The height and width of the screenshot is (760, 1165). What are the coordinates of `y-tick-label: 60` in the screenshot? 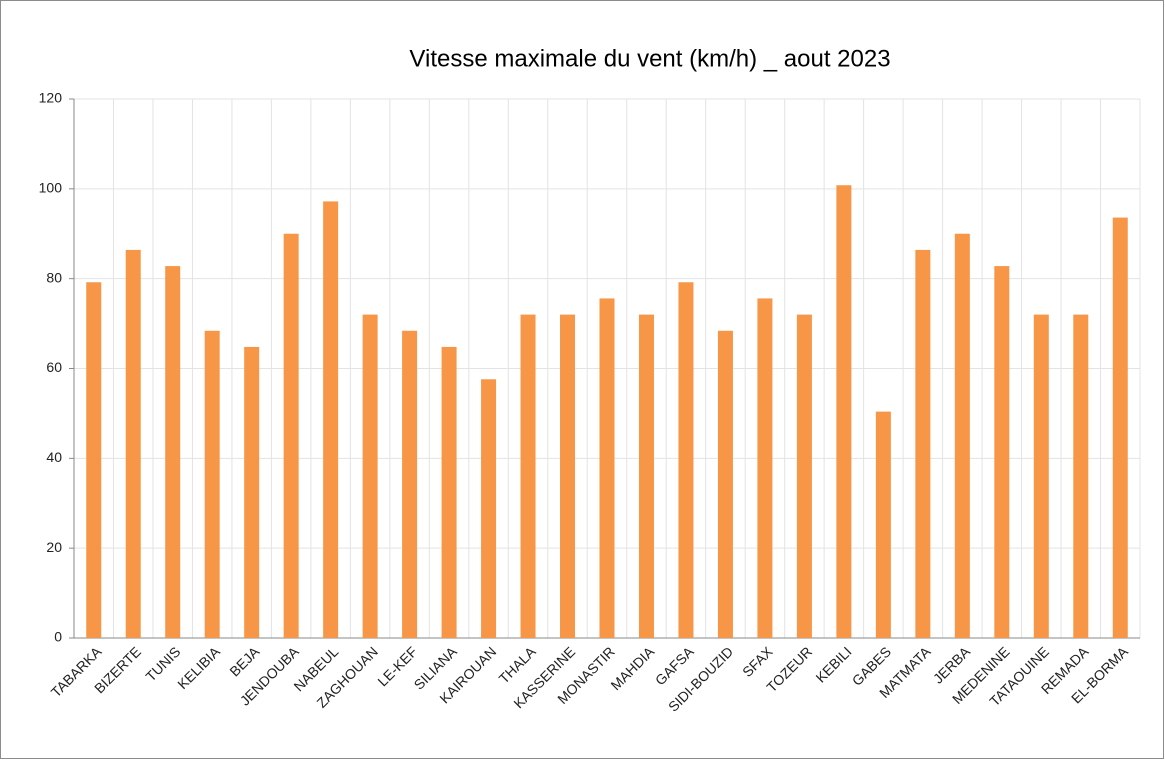 It's located at (54, 367).